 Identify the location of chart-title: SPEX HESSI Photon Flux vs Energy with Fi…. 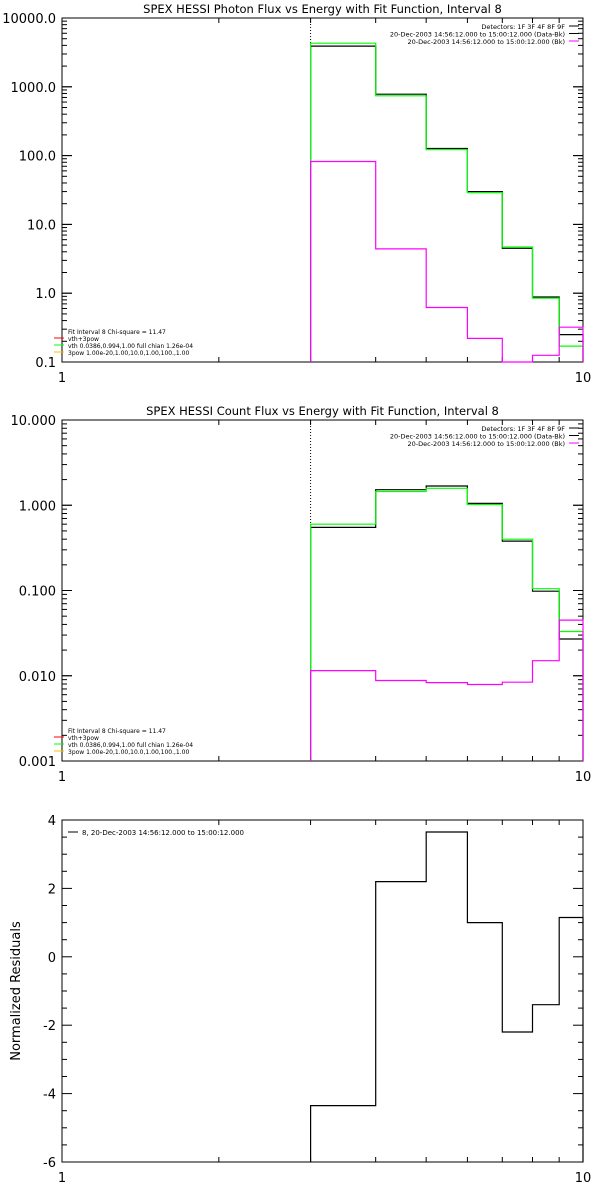
(322, 9).